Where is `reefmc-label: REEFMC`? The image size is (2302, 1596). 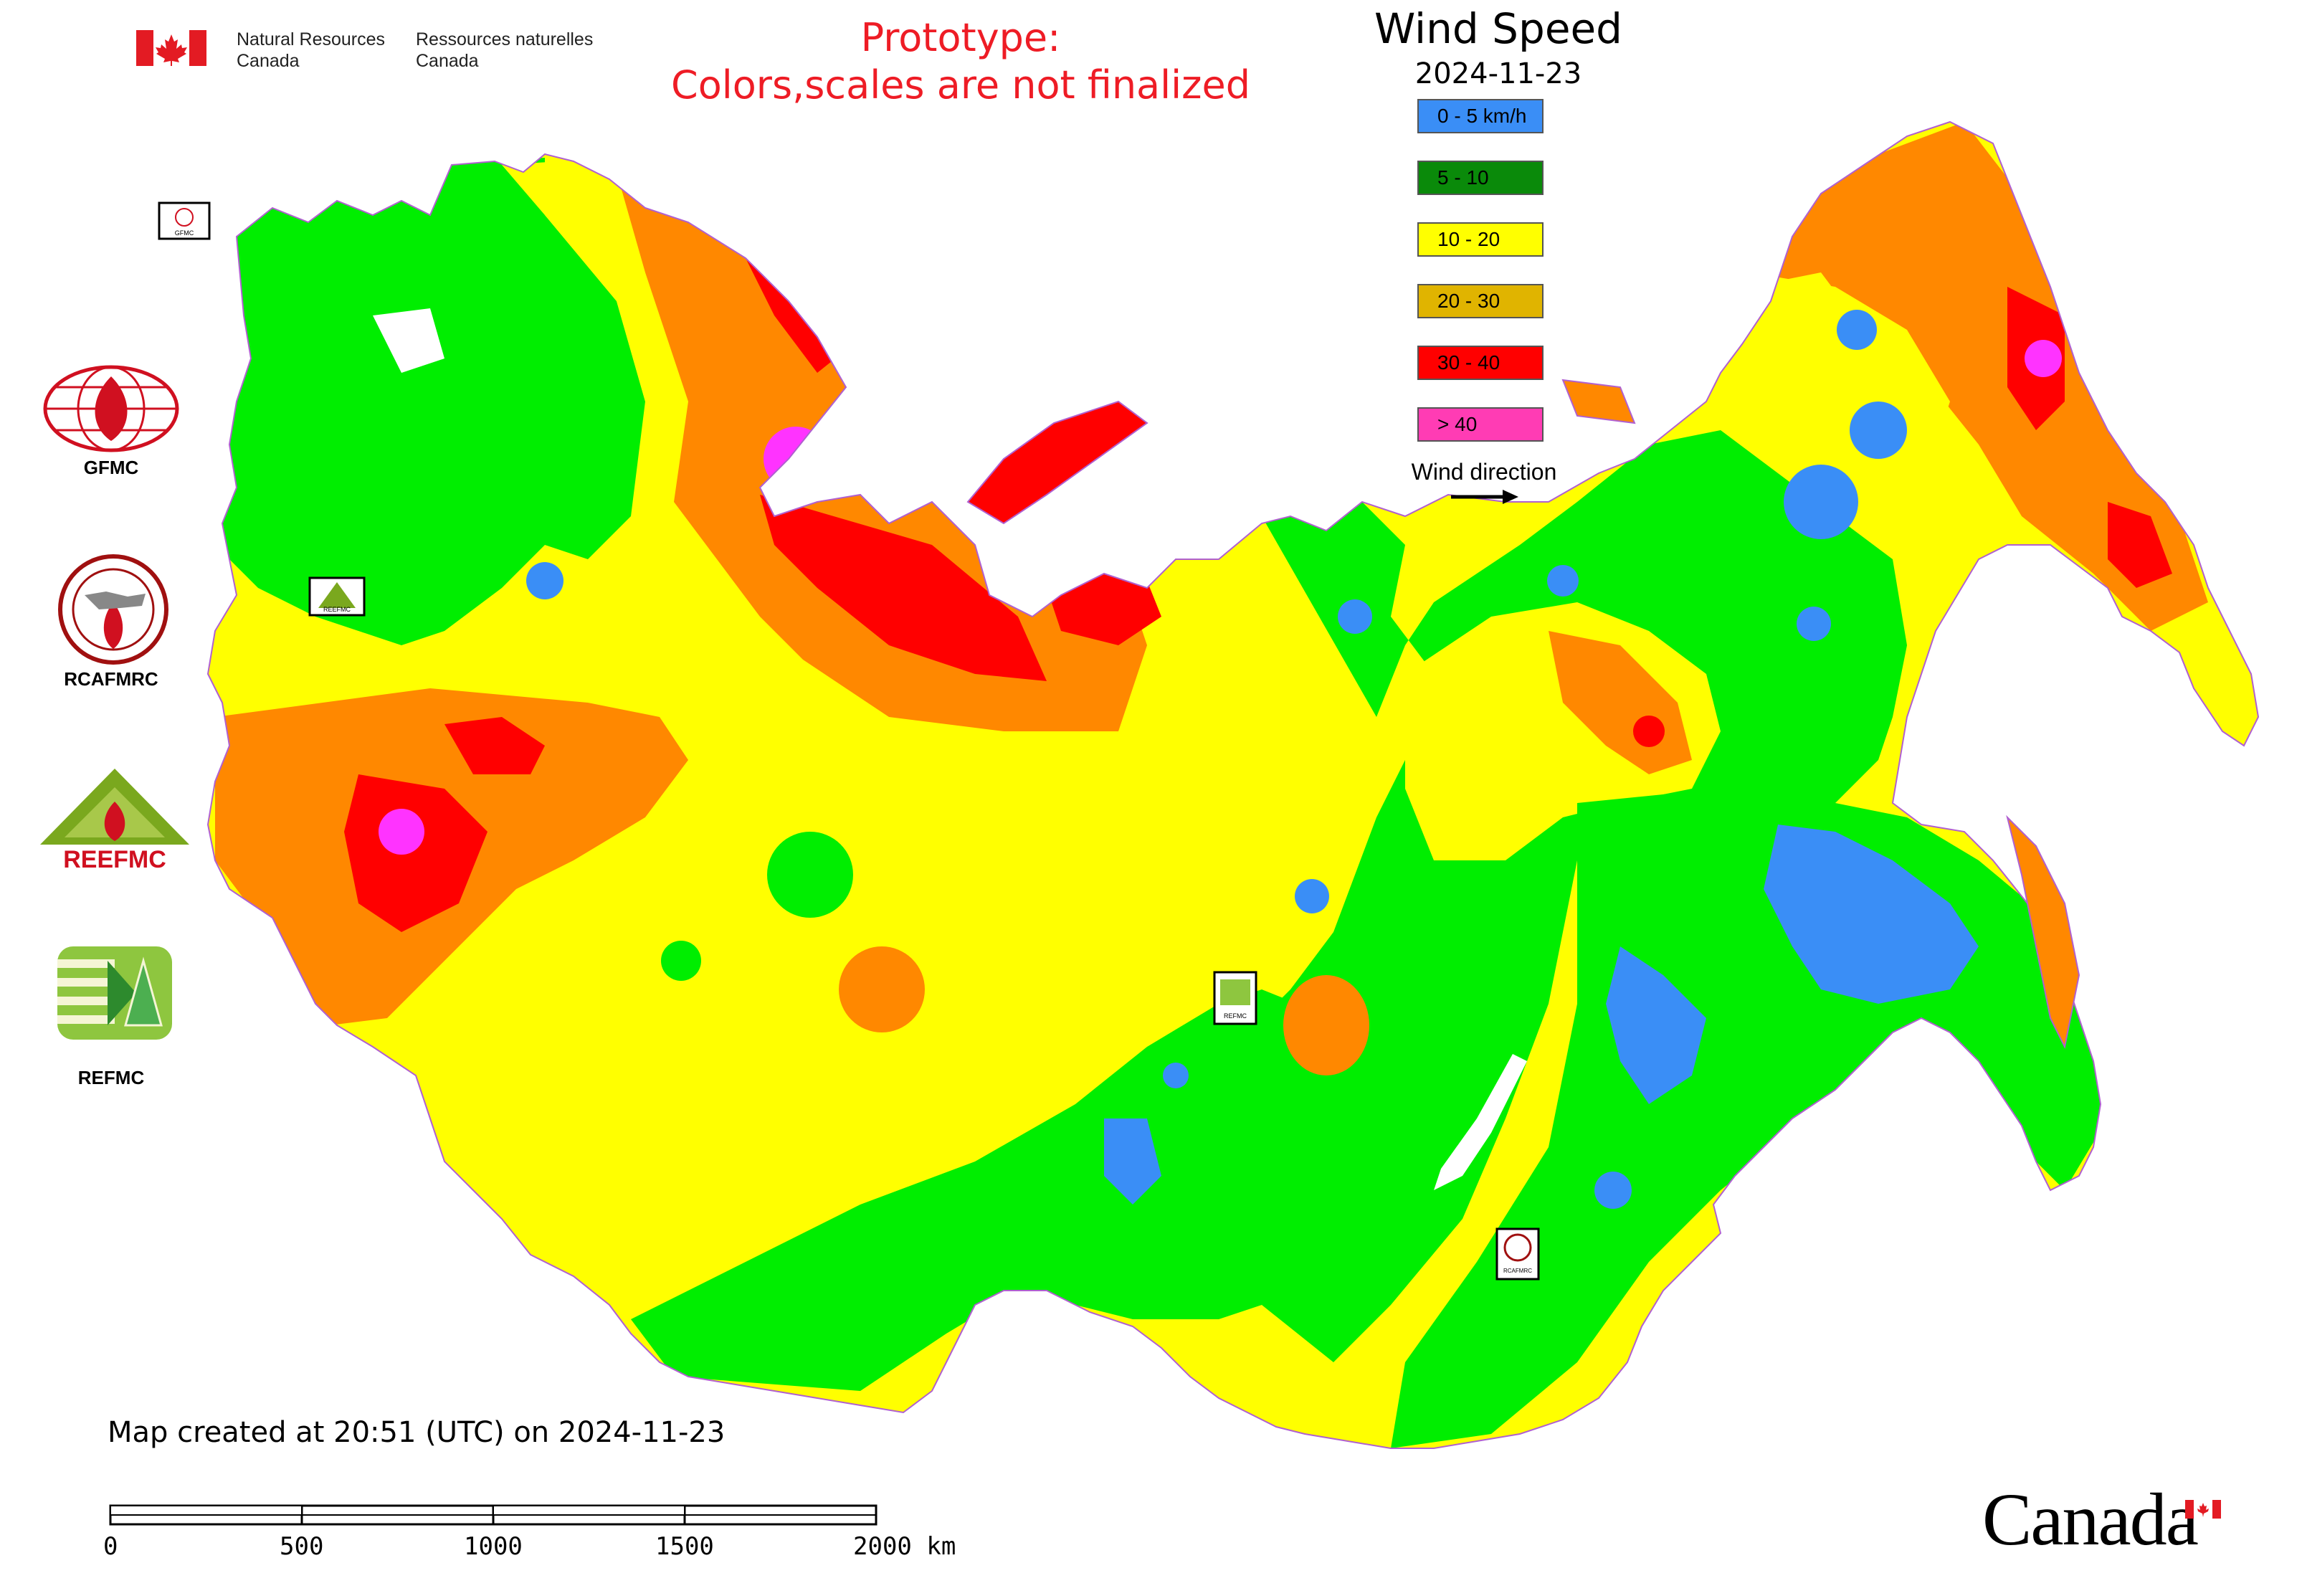
reefmc-label: REEFMC is located at coordinates (114, 859).